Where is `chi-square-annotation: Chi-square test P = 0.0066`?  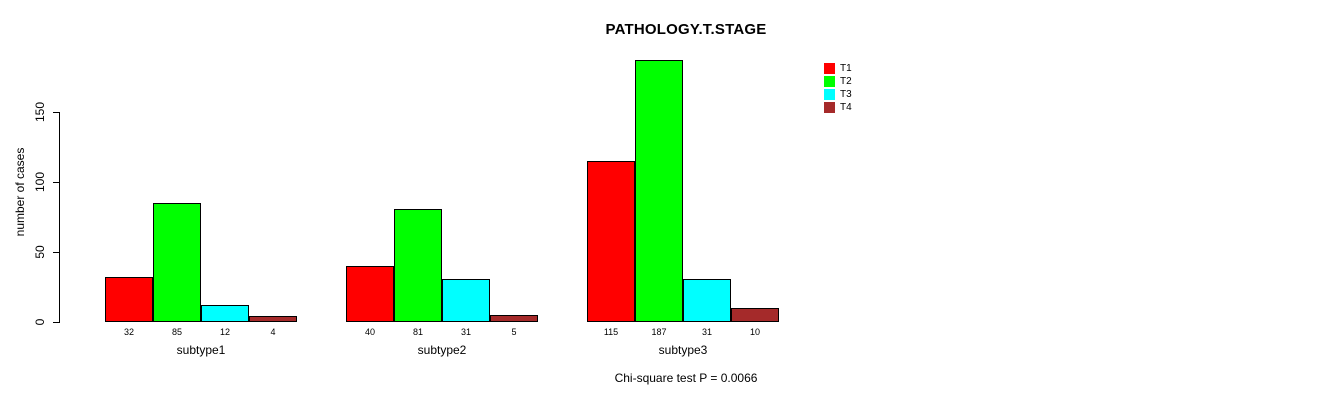
chi-square-annotation: Chi-square test P = 0.0066 is located at coordinates (686, 378).